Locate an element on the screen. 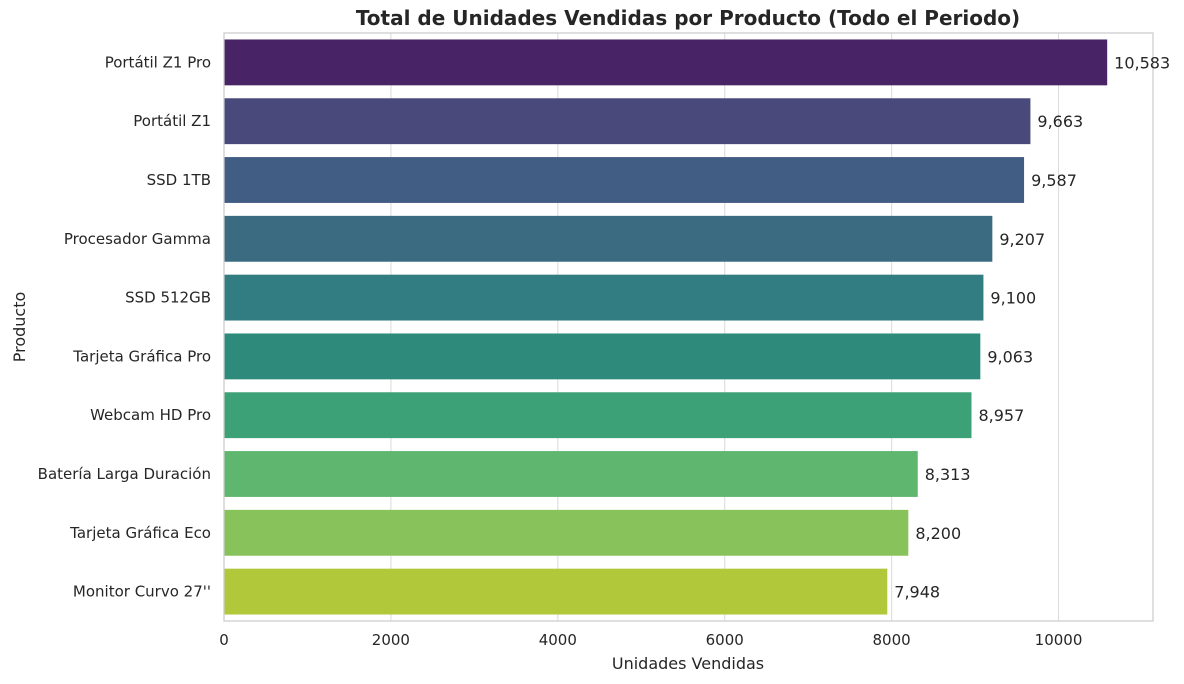  data-label: 9,587 is located at coordinates (1054, 180).